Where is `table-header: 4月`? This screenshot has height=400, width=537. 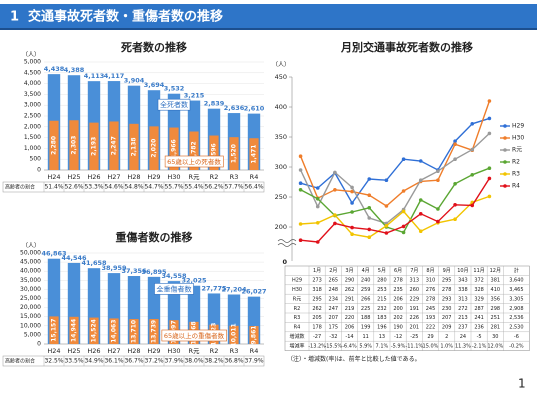 table-header: 4月 is located at coordinates (366, 271).